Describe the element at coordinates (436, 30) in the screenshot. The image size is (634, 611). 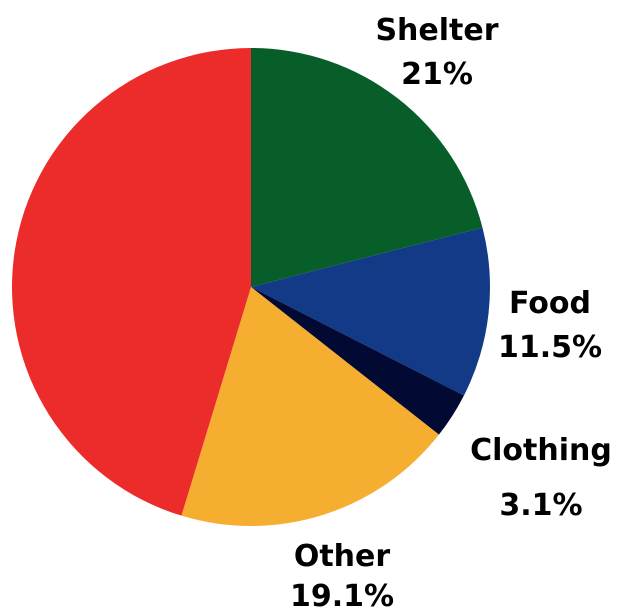
I see `label-shelter-name: Shelter` at that location.